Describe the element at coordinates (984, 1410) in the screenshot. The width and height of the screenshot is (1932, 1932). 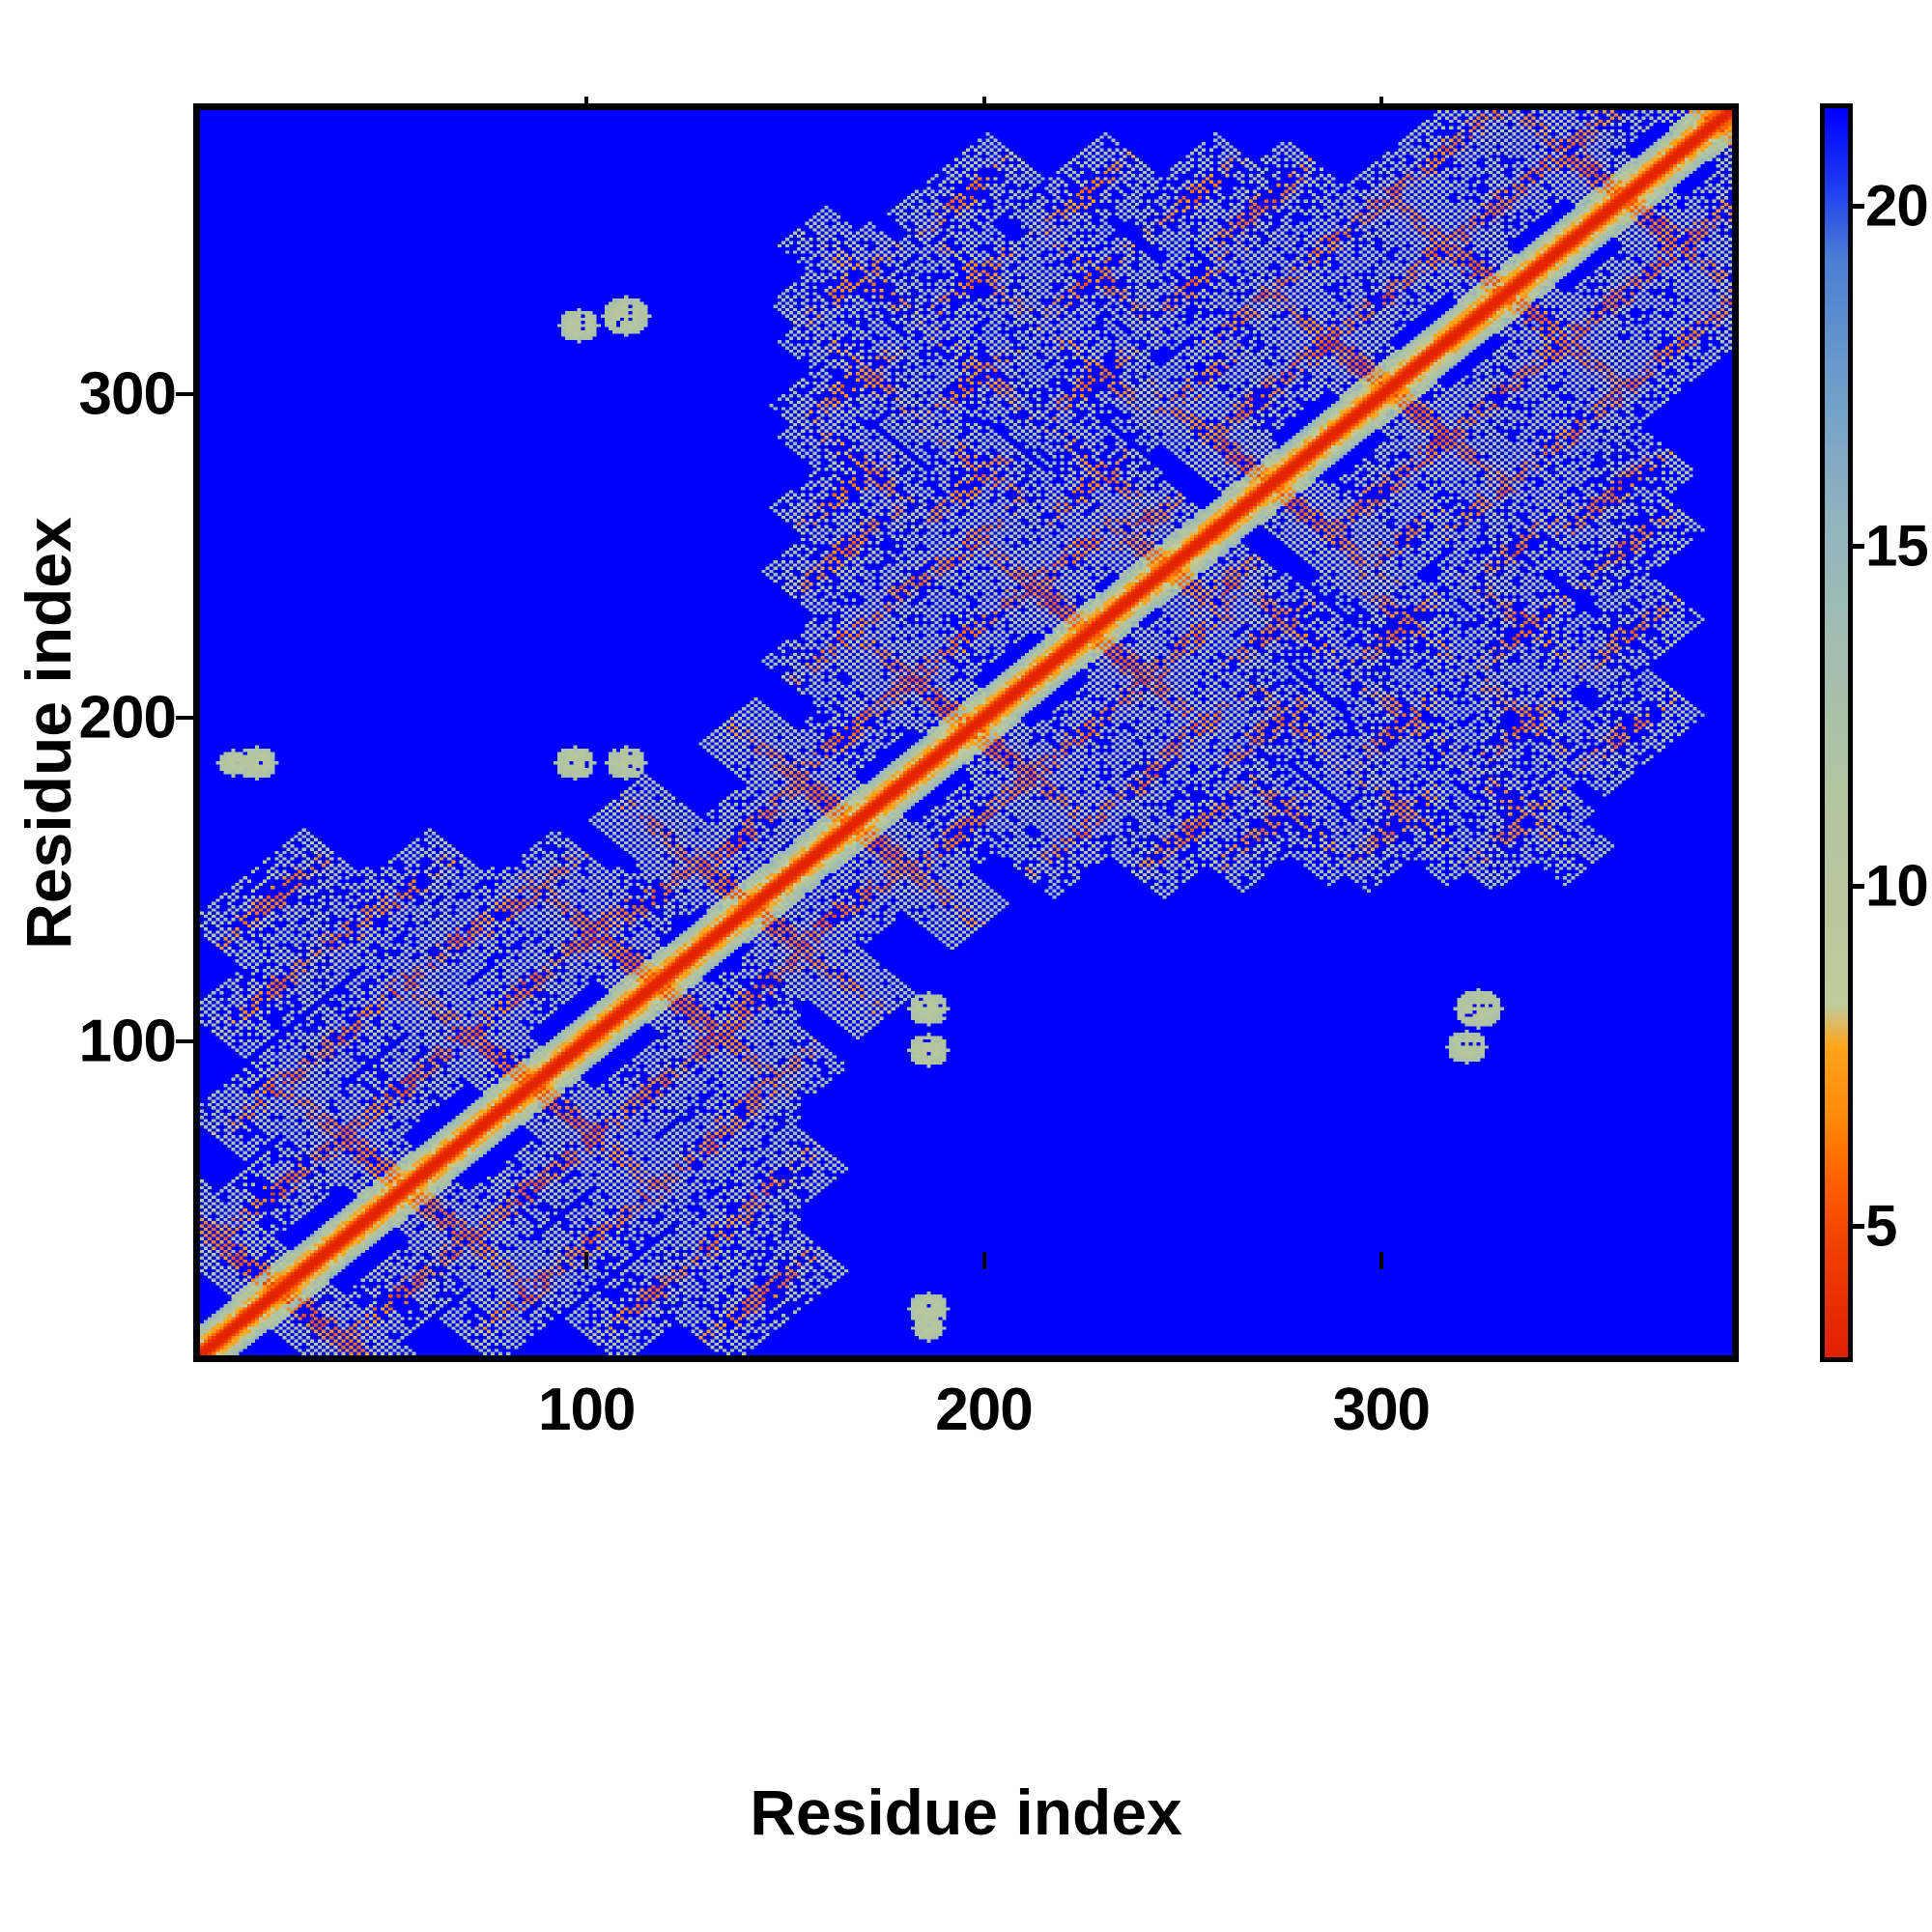
I see `x-tick-label-200: 200` at that location.